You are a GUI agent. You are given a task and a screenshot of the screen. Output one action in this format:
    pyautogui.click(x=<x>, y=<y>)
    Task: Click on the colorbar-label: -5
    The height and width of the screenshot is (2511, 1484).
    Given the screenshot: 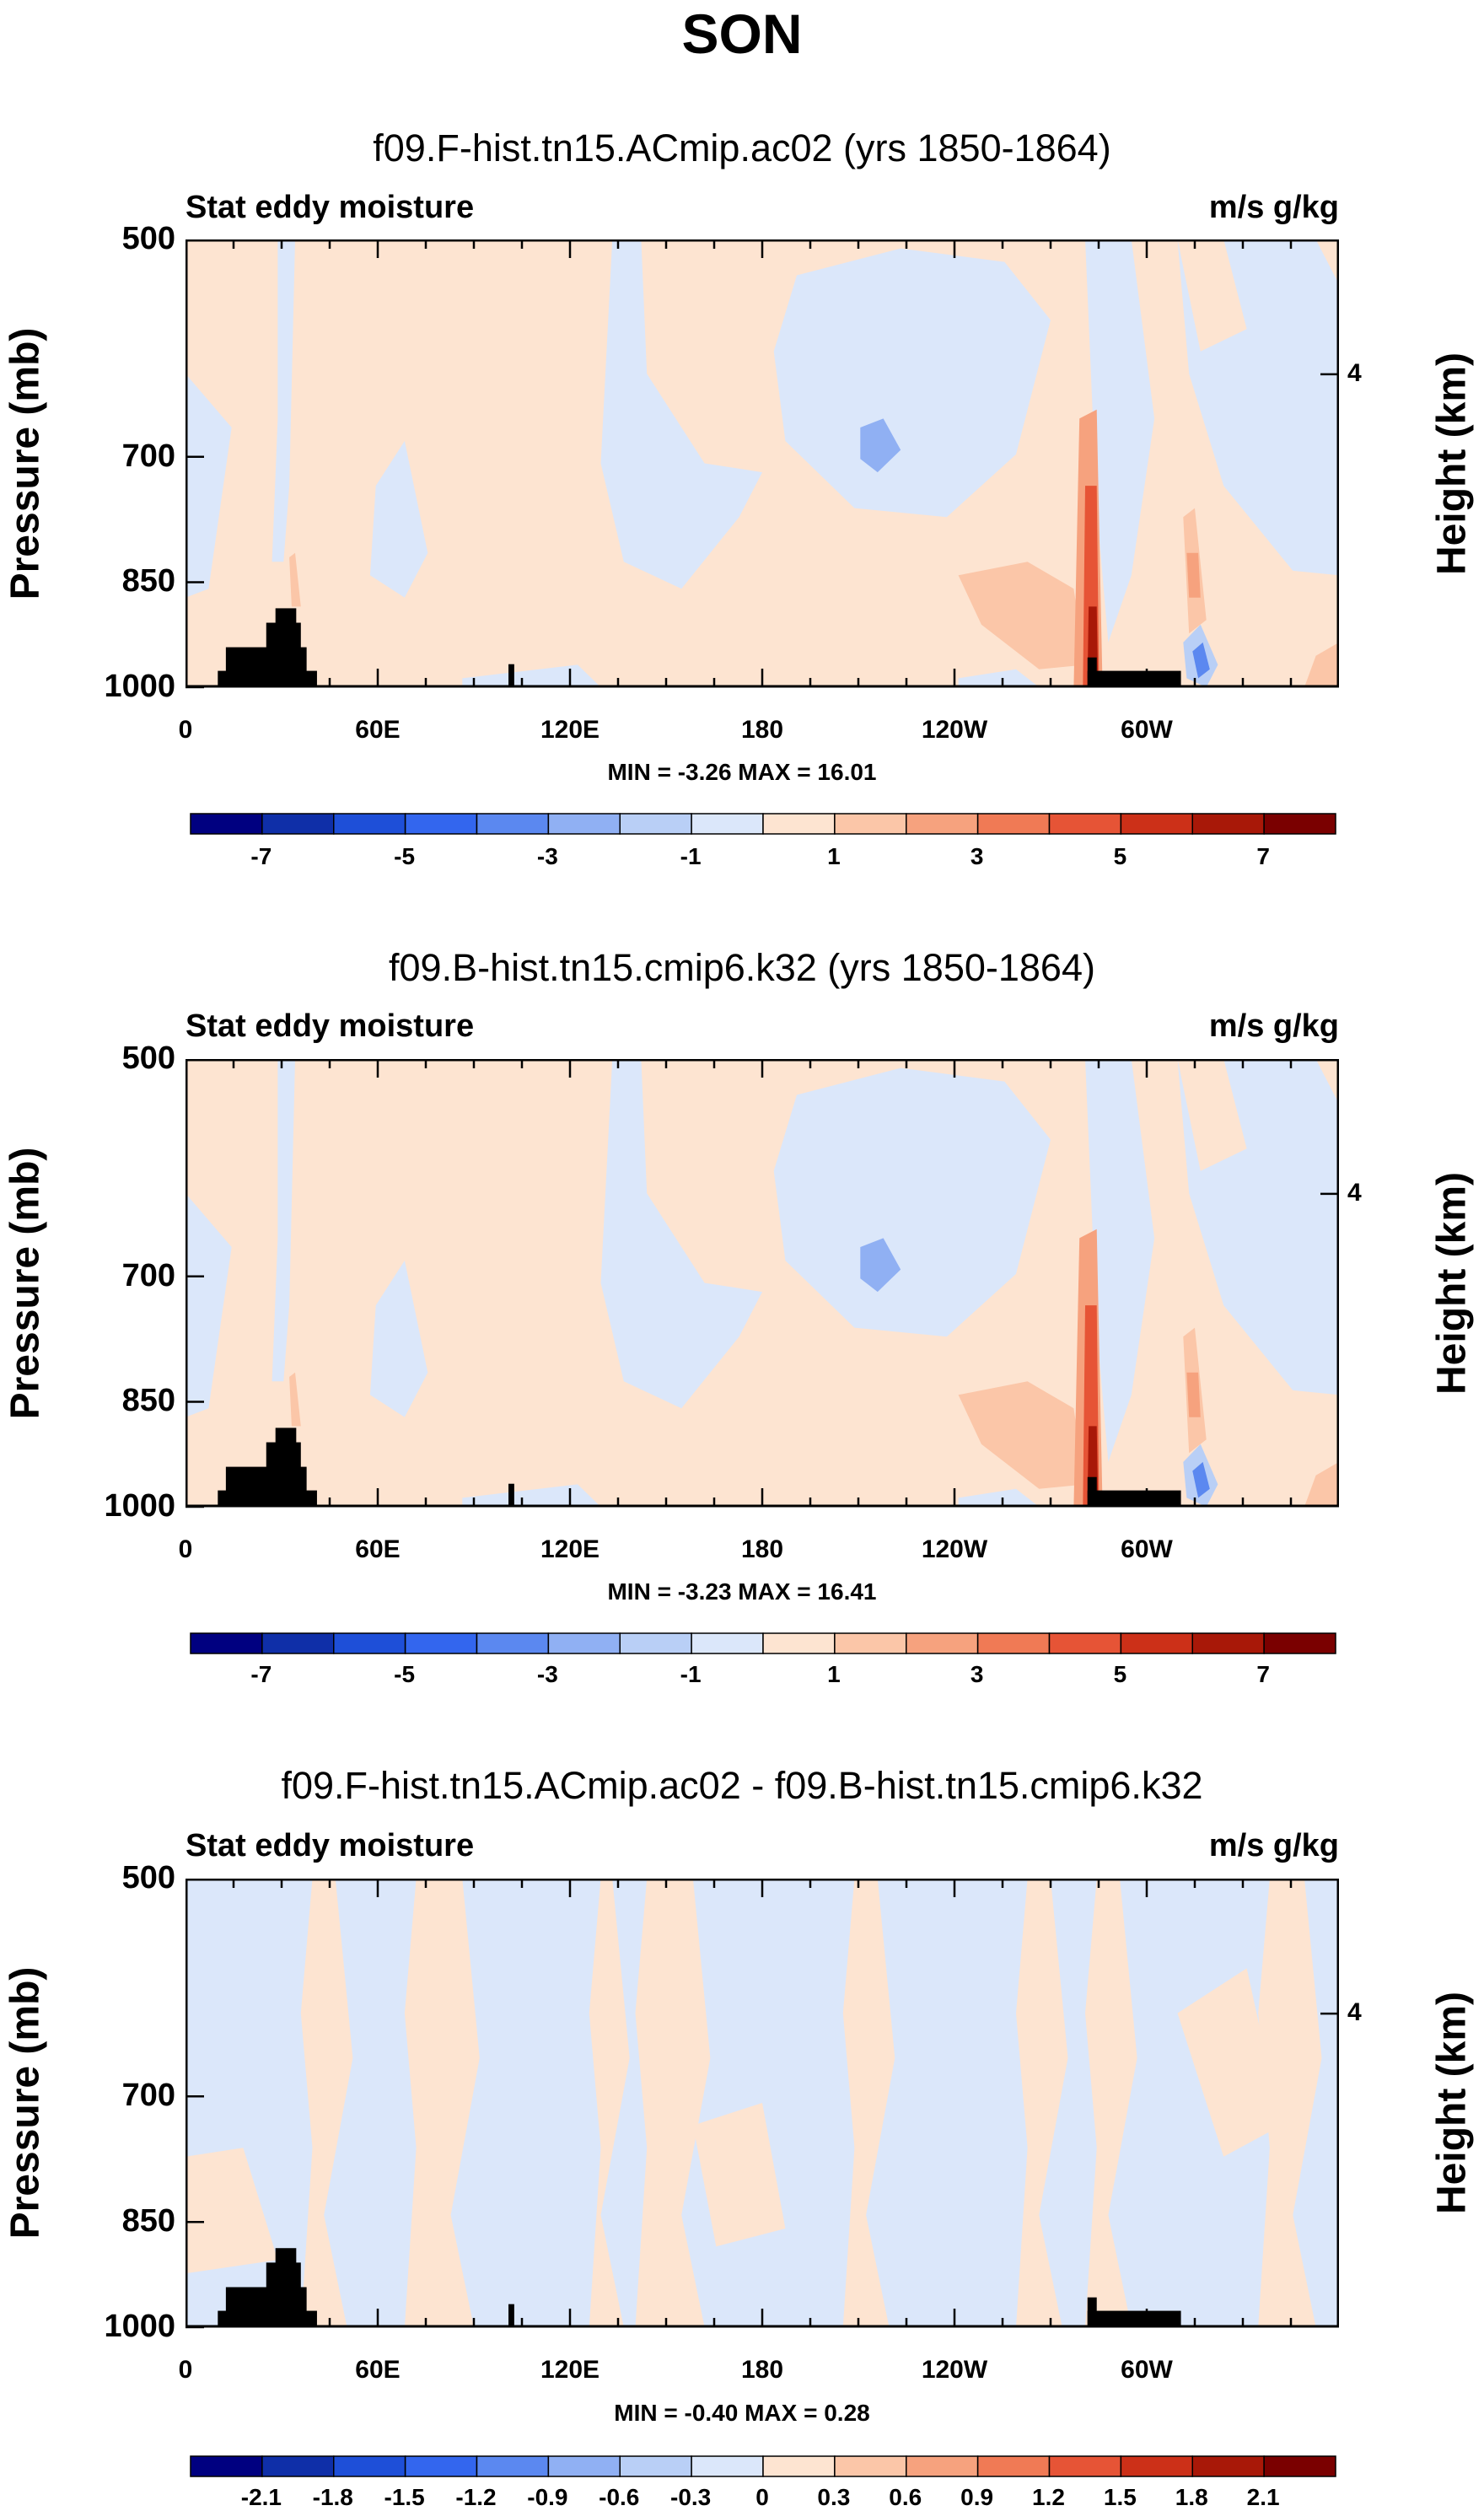 What is the action you would take?
    pyautogui.click(x=405, y=1674)
    